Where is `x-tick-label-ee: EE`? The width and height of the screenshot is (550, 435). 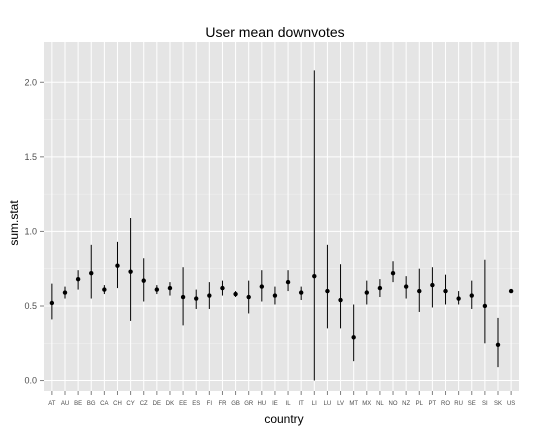
x-tick-label-ee: EE is located at coordinates (183, 404).